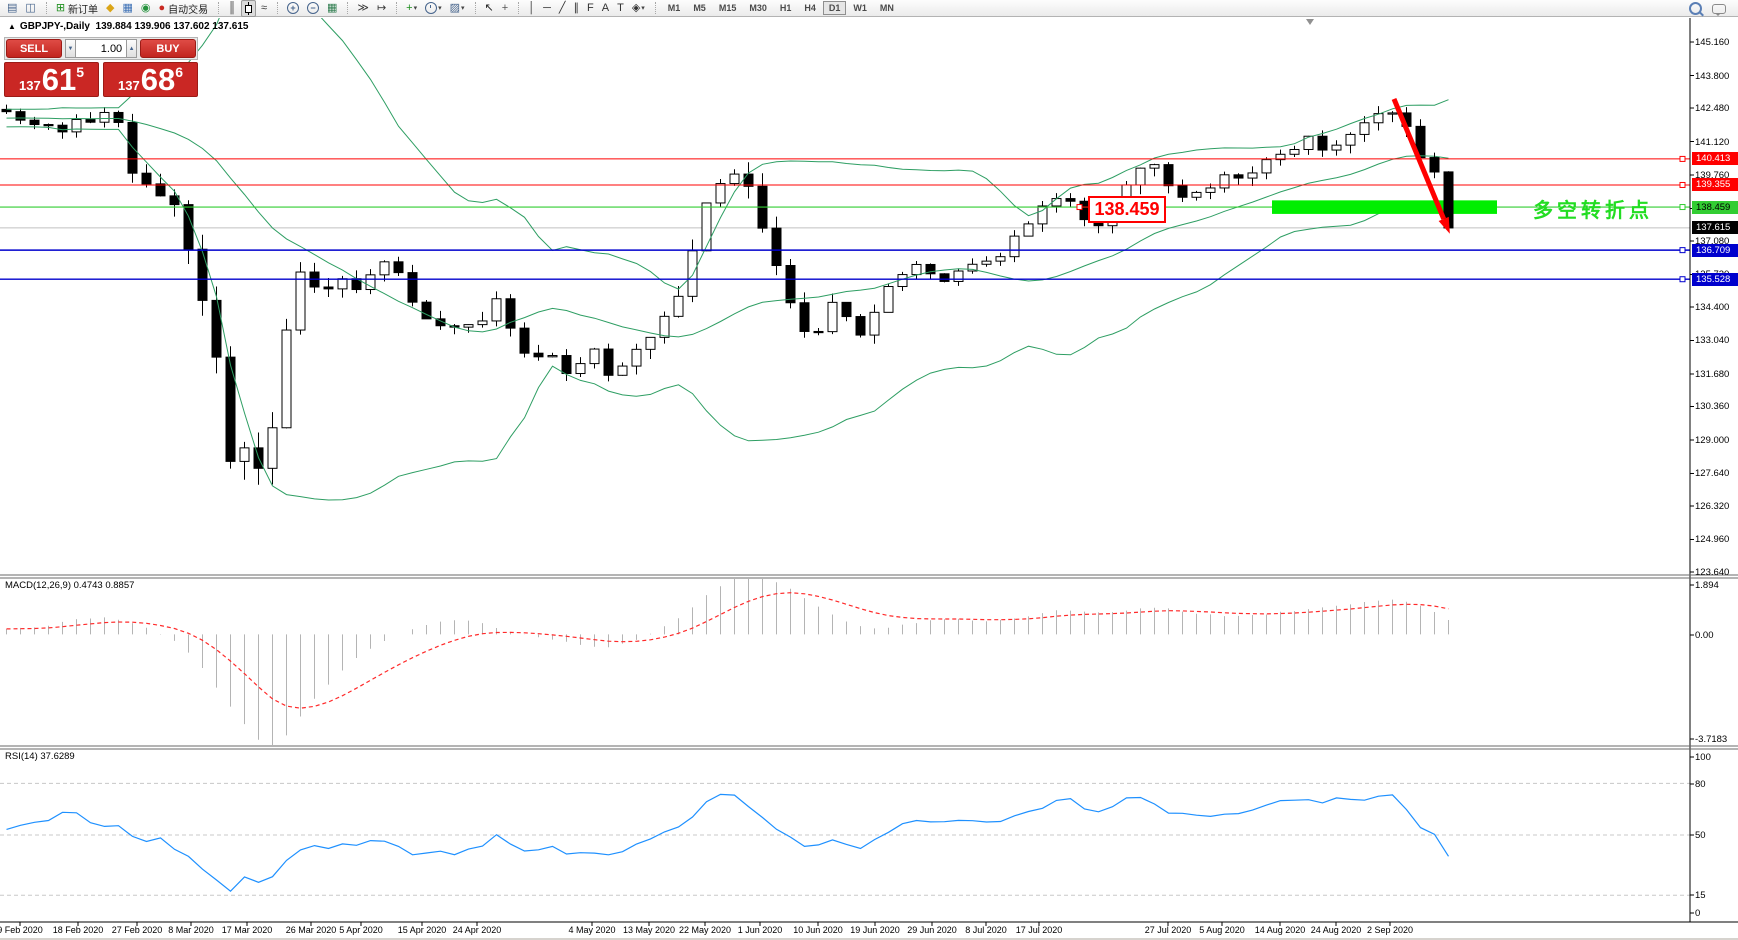 The height and width of the screenshot is (940, 1738). Describe the element at coordinates (184, 8) in the screenshot. I see `autotrading-button: ● 自动交易` at that location.